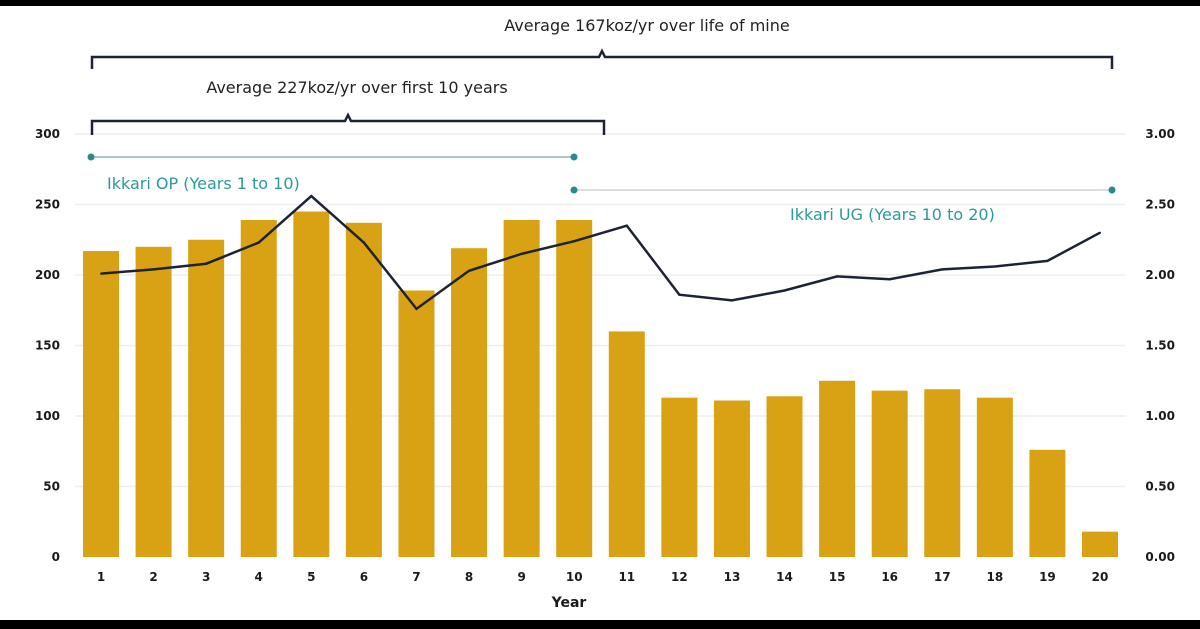 The width and height of the screenshot is (1200, 629). I want to click on right-axis-tick: 3.00, so click(1160, 134).